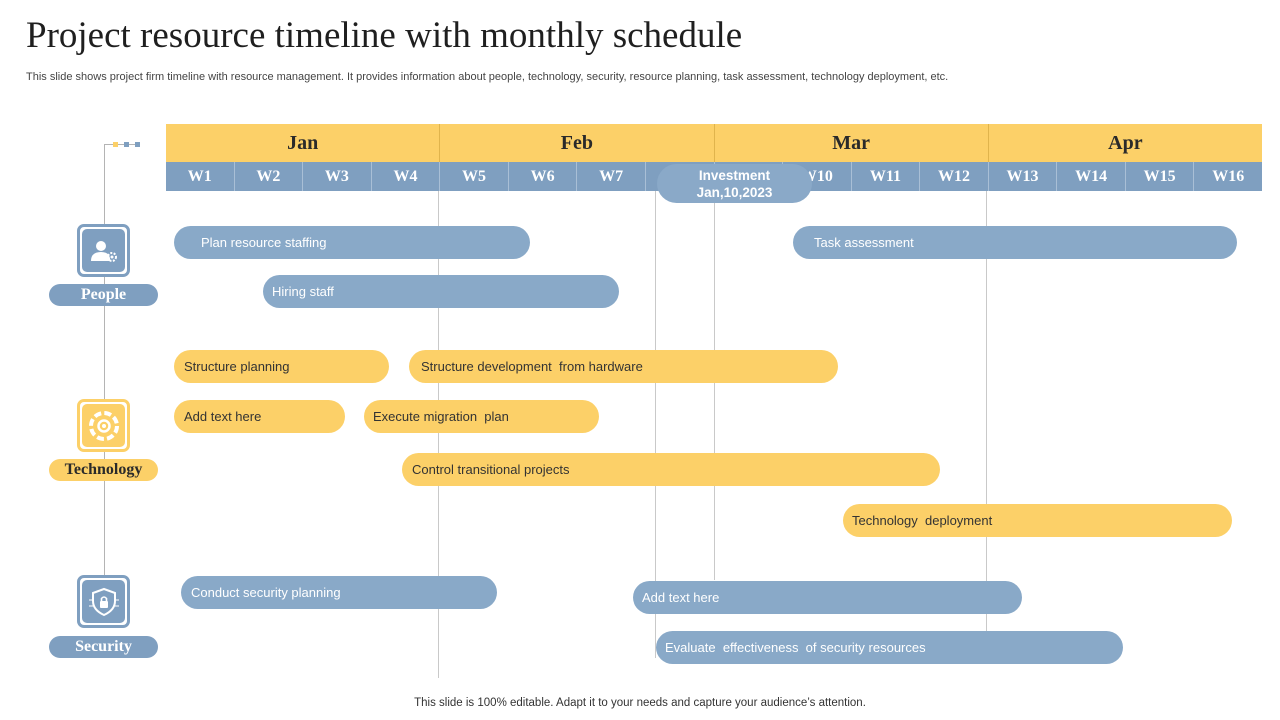  What do you see at coordinates (303, 291) in the screenshot?
I see `task-label: Hiring staff` at bounding box center [303, 291].